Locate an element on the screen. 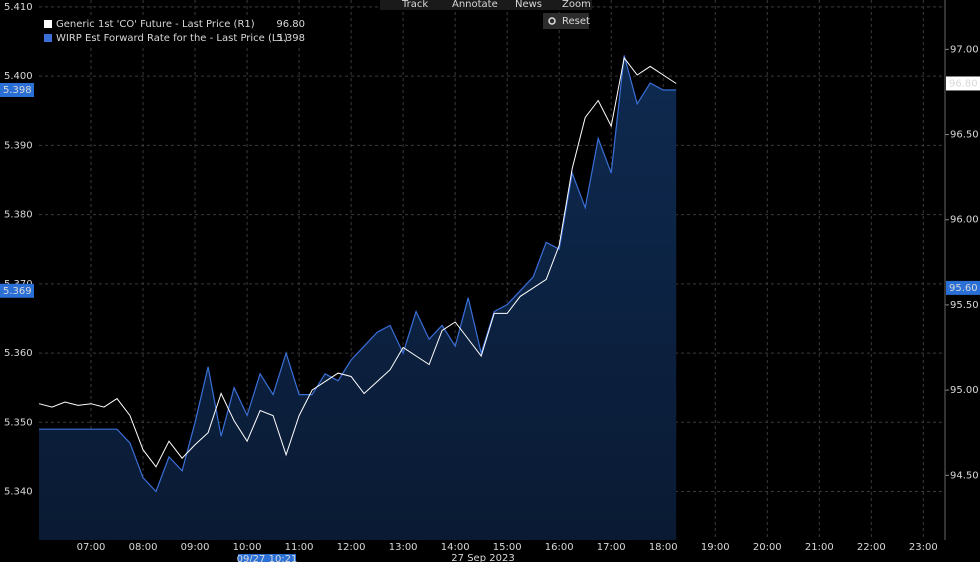 This screenshot has height=562, width=980. x-tick-label: 17:00 is located at coordinates (611, 547).